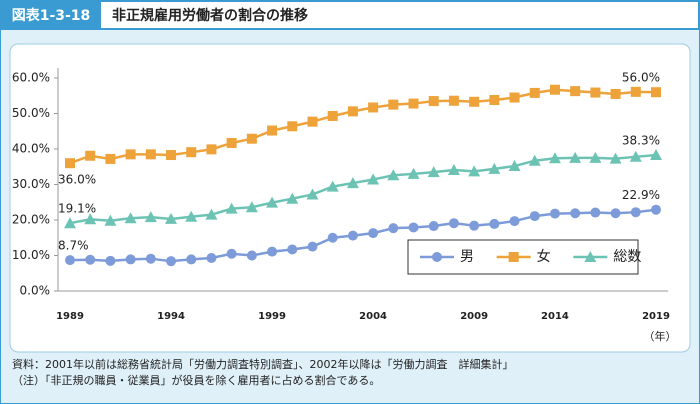 The image size is (700, 404). I want to click on note: （注）「非正規の職員・従業員」が役員を除く雇用者に占める割合である。, so click(196, 380).